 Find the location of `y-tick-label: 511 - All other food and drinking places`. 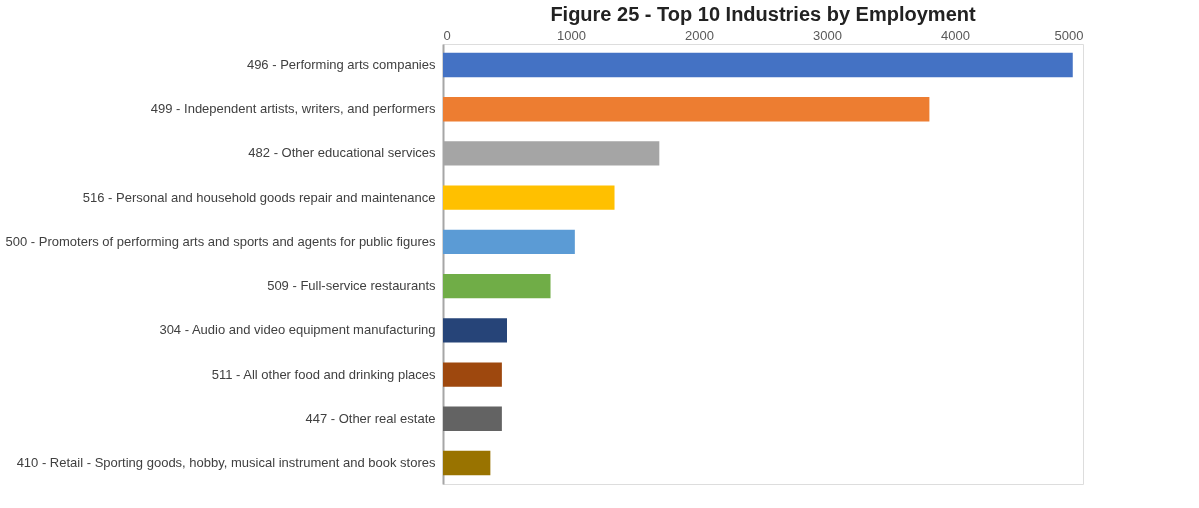

y-tick-label: 511 - All other food and drinking places is located at coordinates (323, 374).